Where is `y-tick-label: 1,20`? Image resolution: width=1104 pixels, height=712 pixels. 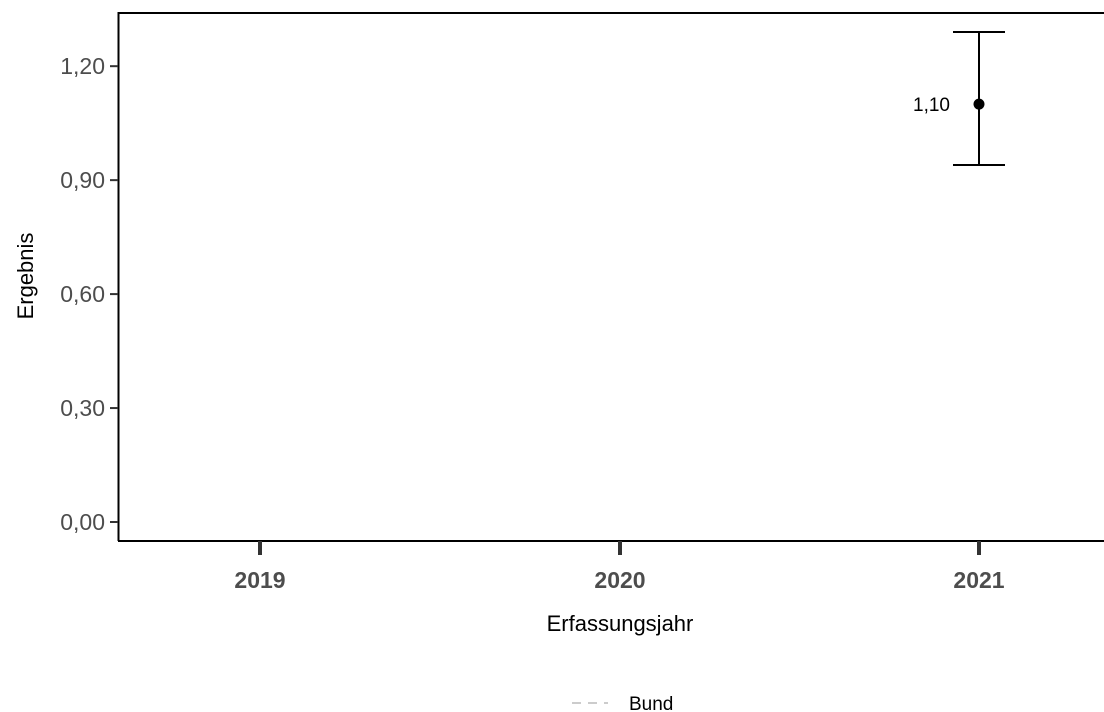 y-tick-label: 1,20 is located at coordinates (82, 66).